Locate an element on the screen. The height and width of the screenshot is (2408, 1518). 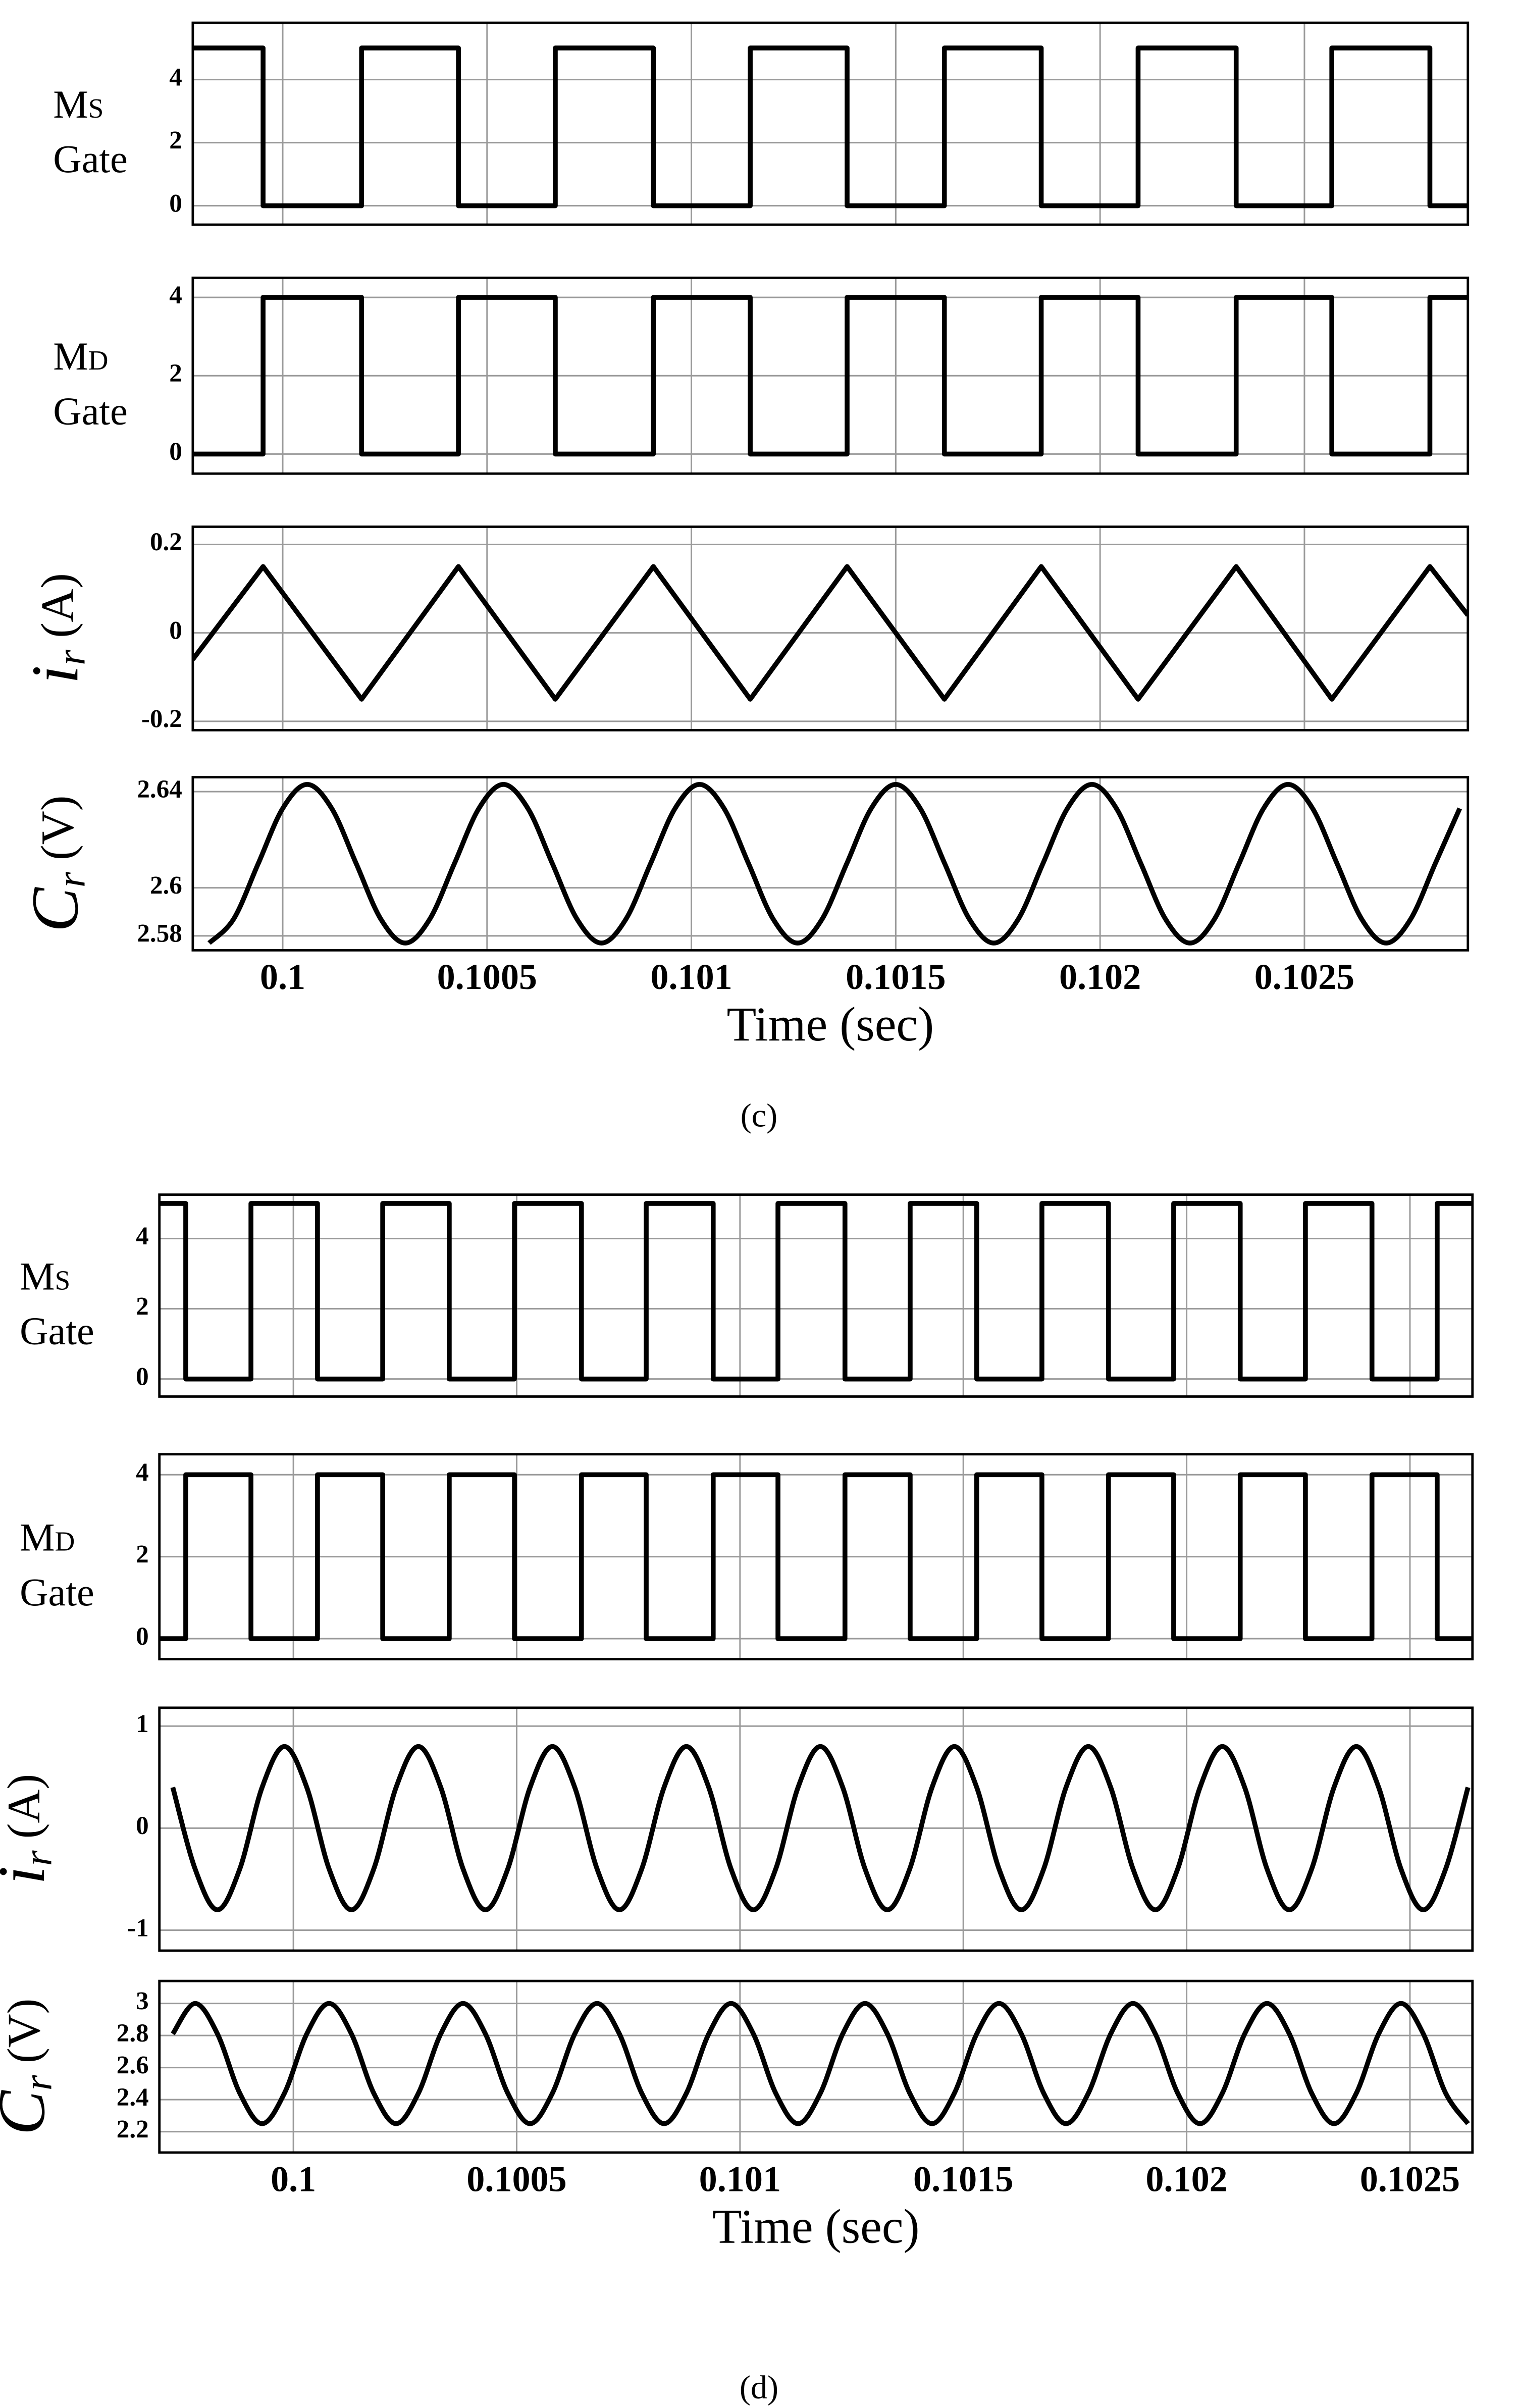
y-tick-label: 2.64 is located at coordinates (159, 789).